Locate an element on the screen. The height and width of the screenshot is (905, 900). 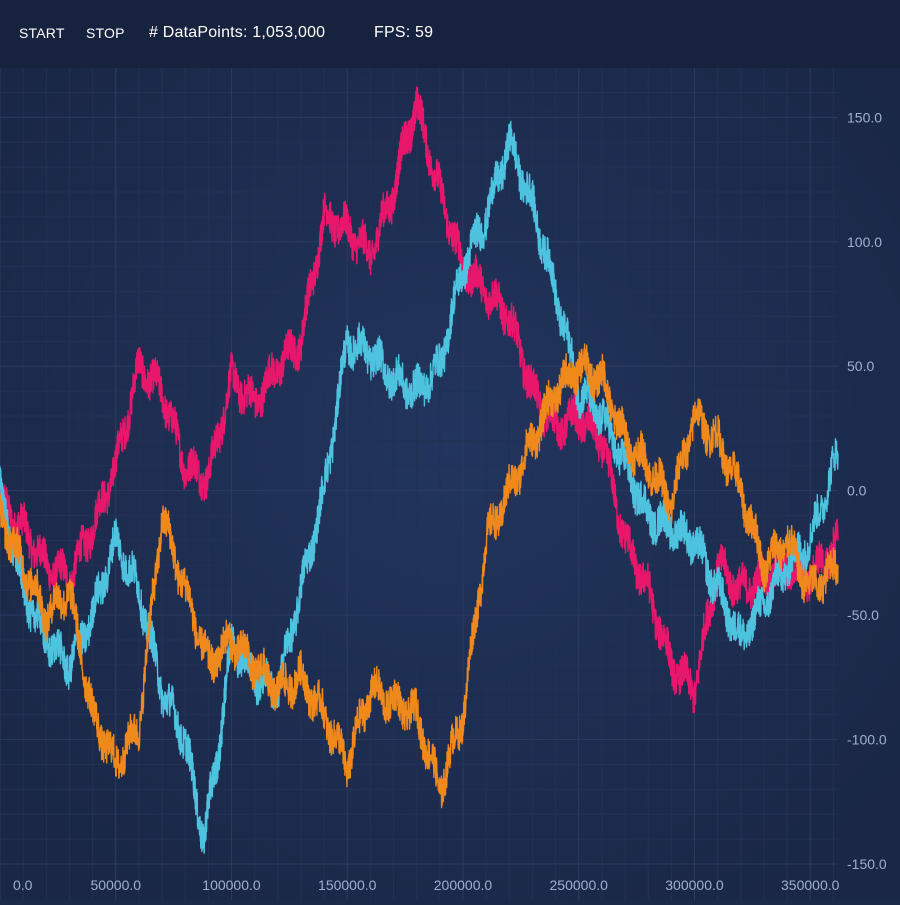
x-tick-label: 0.0 is located at coordinates (23, 885).